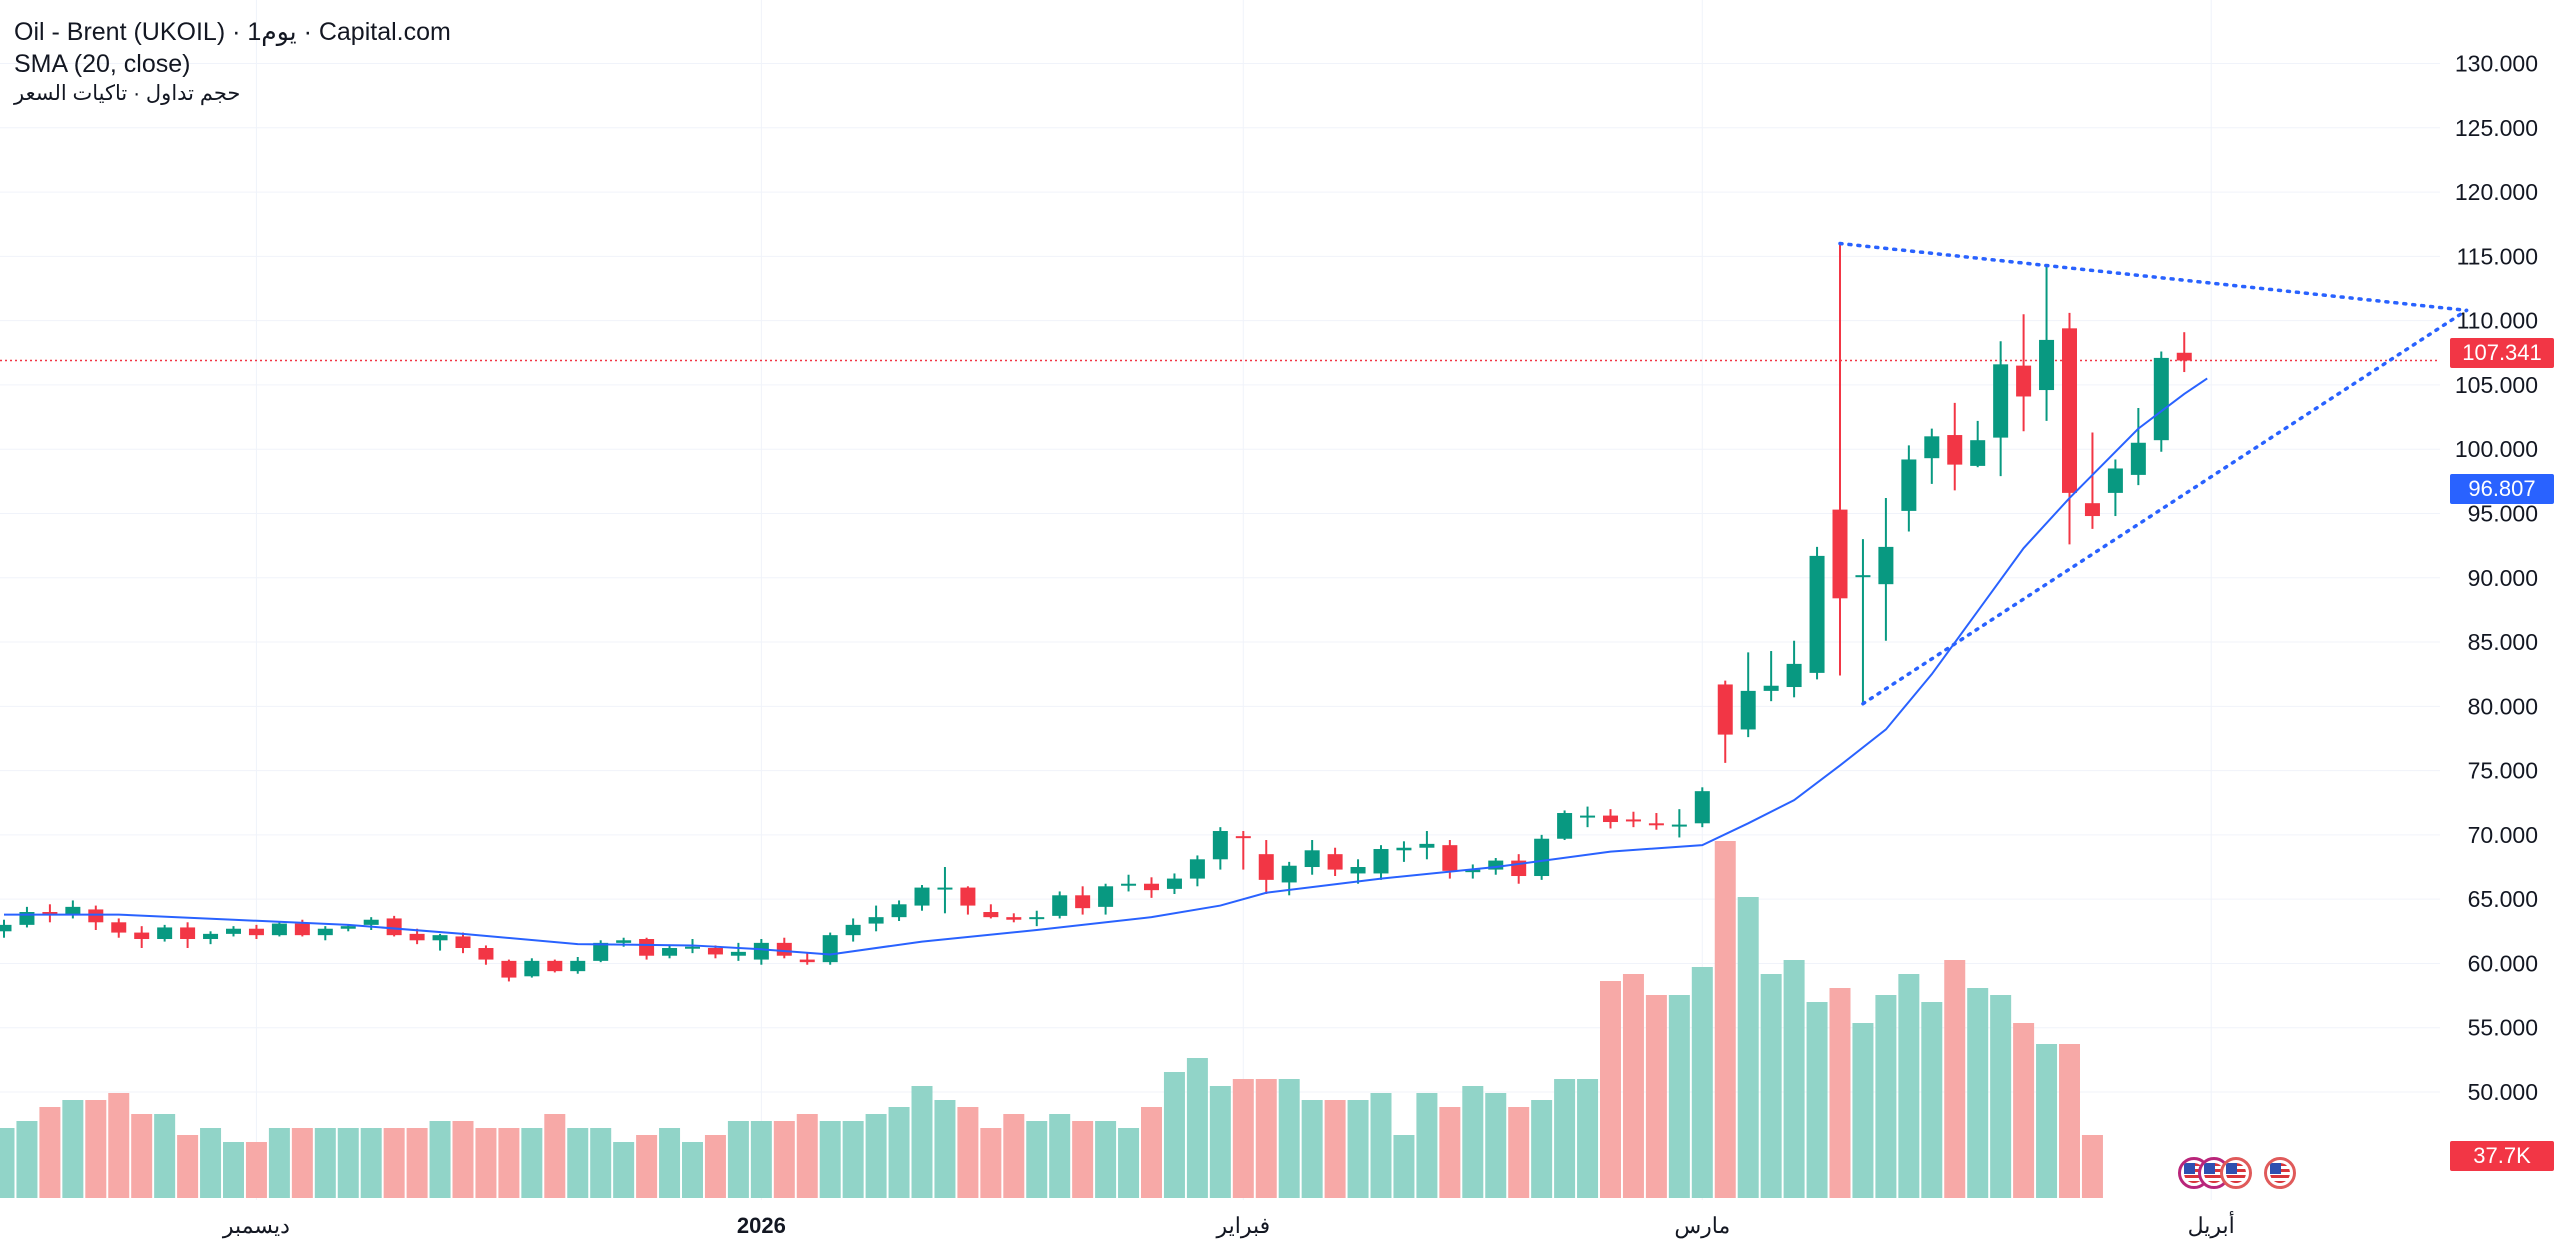 The image size is (2560, 1250). What do you see at coordinates (232, 32) in the screenshot?
I see `symbol-title: Oil - Brent (UKOIL) · 1يوم · Capital.com` at bounding box center [232, 32].